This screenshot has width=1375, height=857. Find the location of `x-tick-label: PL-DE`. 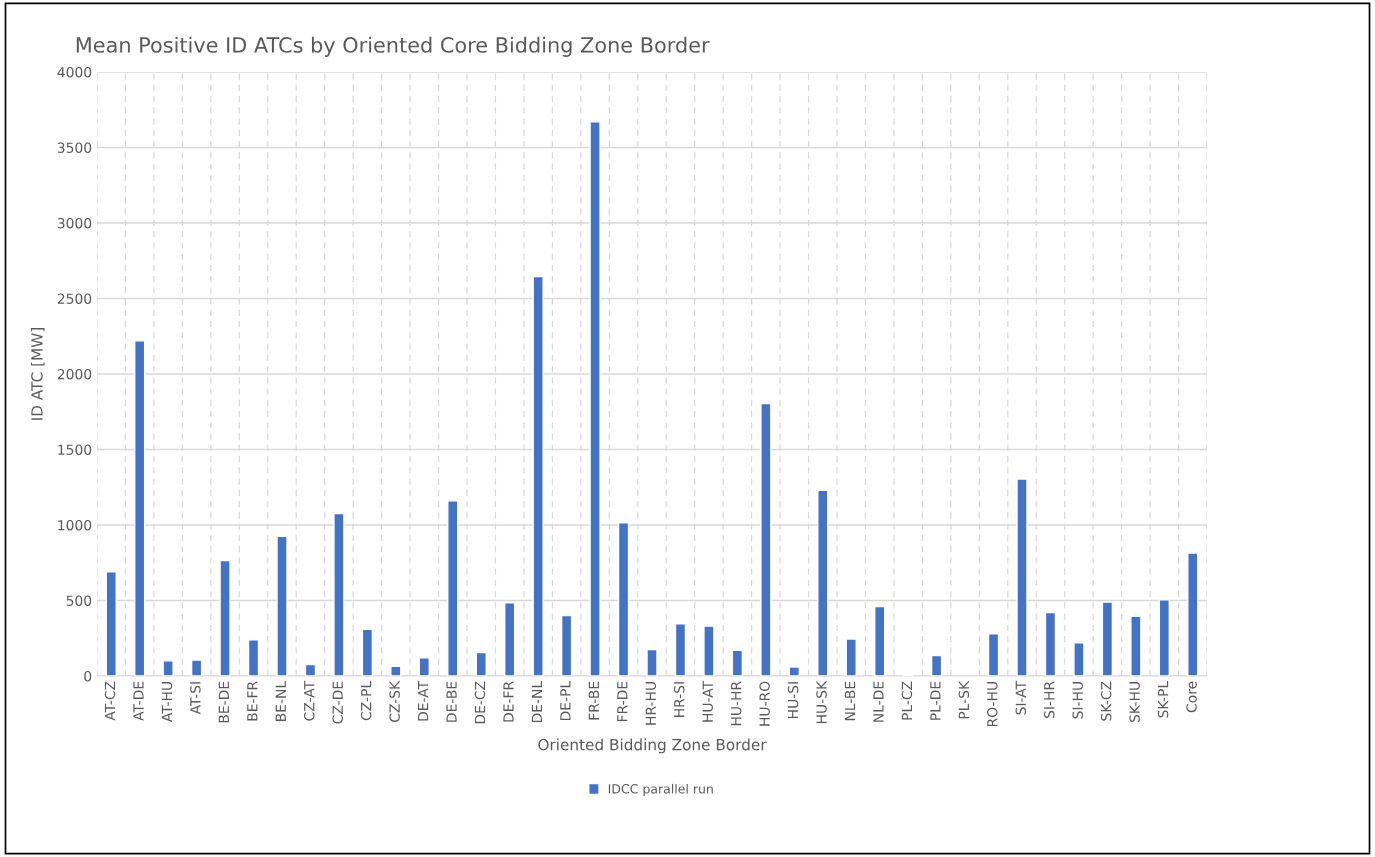

x-tick-label: PL-DE is located at coordinates (935, 700).